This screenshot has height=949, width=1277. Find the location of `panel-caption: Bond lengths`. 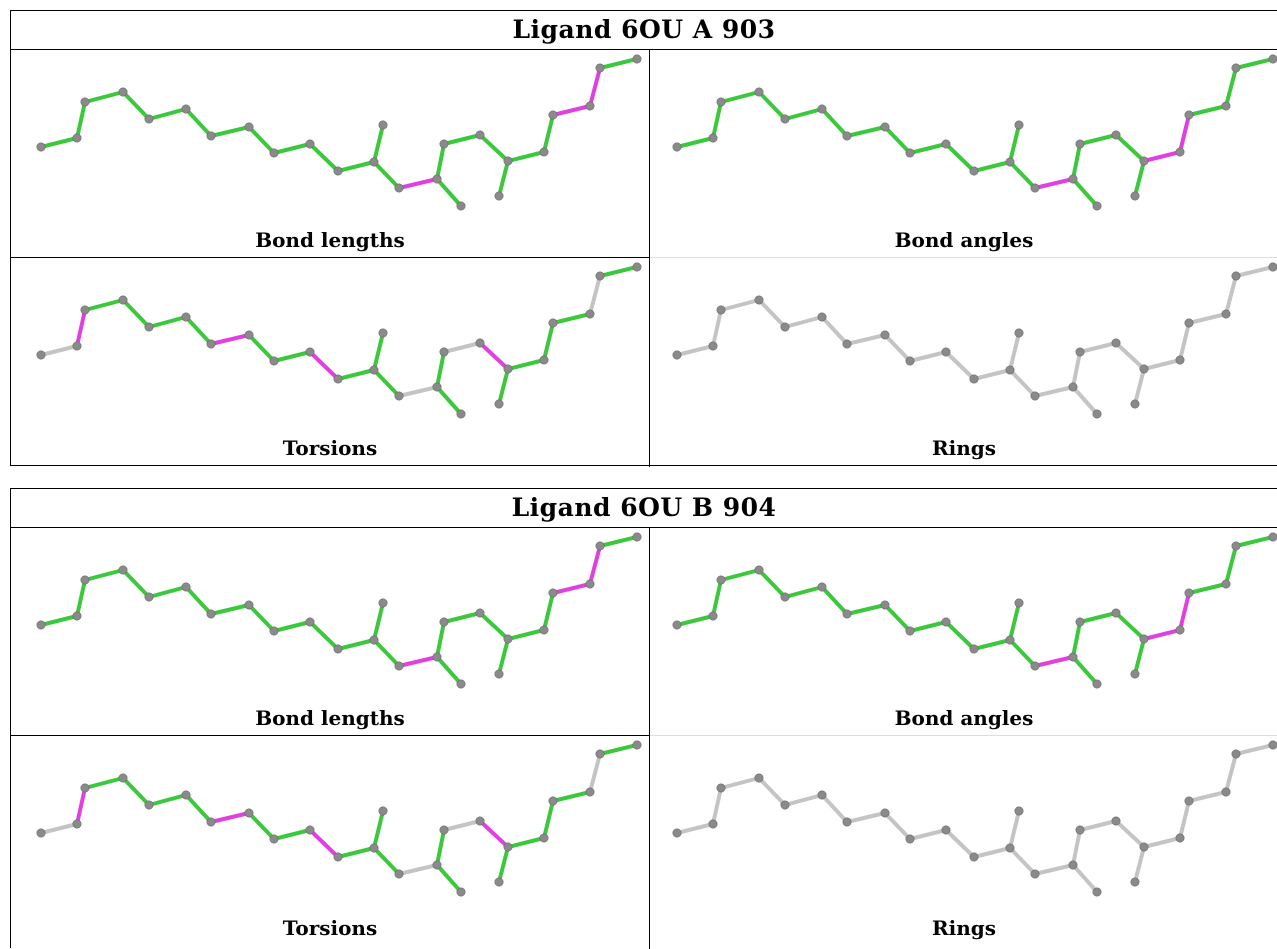

panel-caption: Bond lengths is located at coordinates (330, 718).